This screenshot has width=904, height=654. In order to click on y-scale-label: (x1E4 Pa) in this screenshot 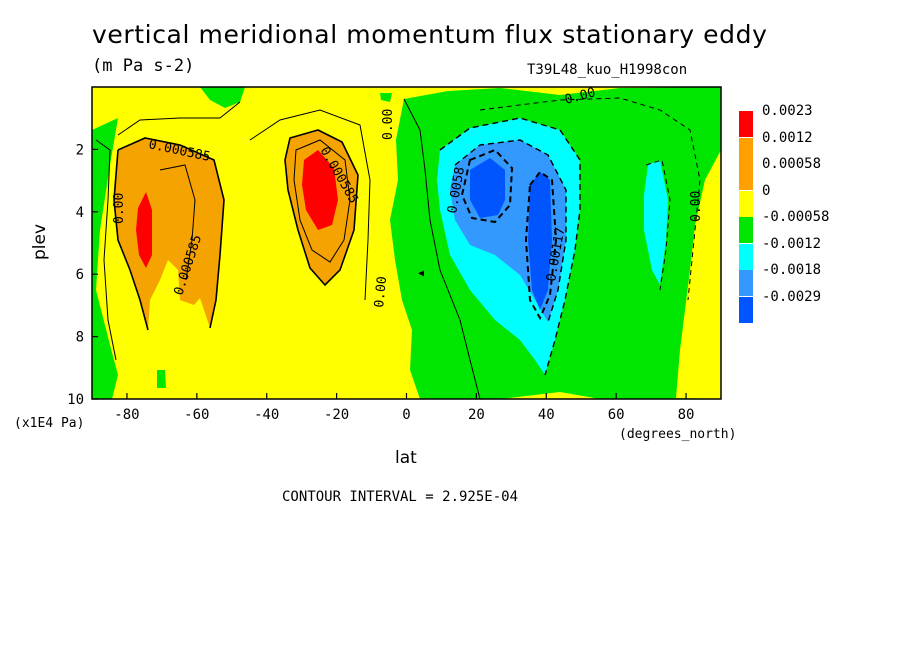, I will do `click(49, 423)`.